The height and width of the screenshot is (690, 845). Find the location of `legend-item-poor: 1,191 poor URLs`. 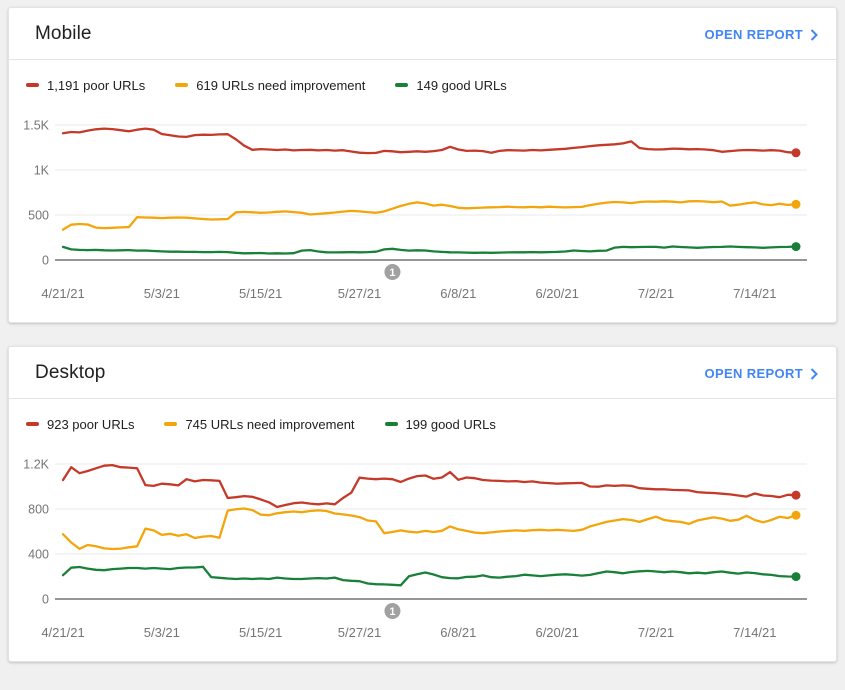

legend-item-poor: 1,191 poor URLs is located at coordinates (85, 85).